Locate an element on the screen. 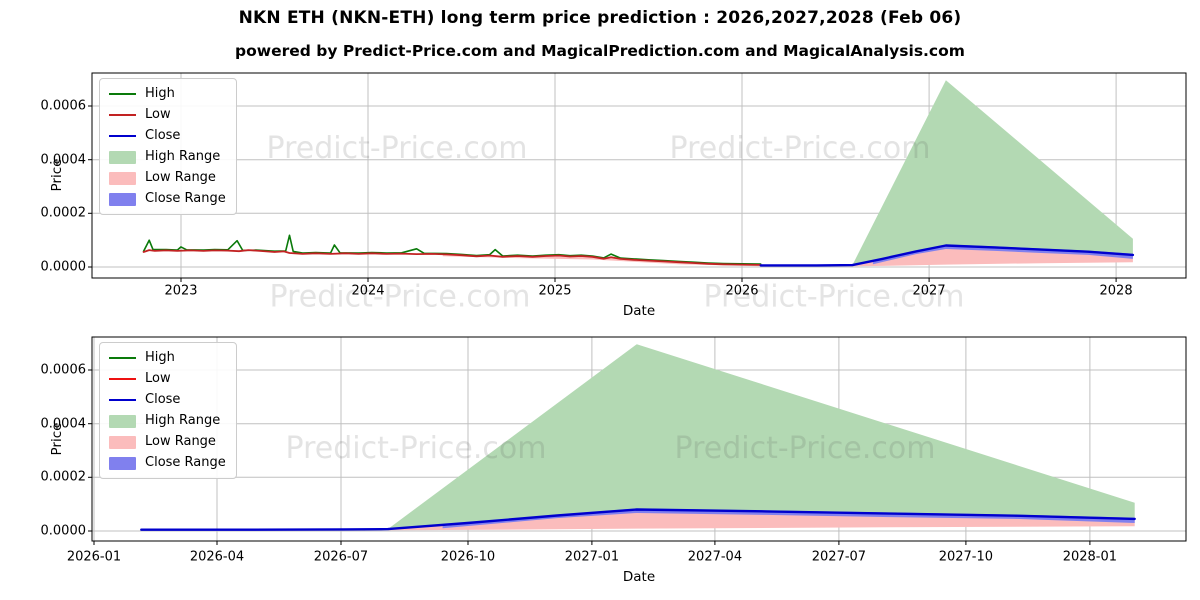  x-tick-label: 2026-04 is located at coordinates (217, 557).